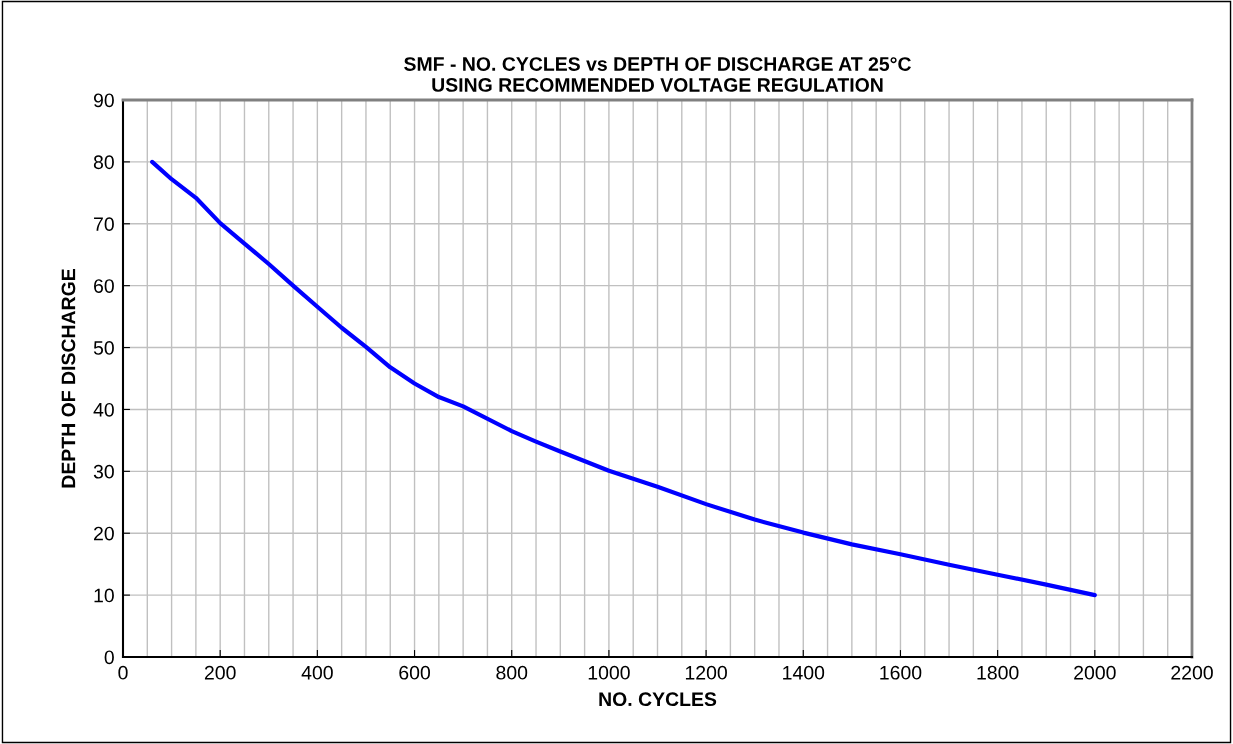  Describe the element at coordinates (220, 672) in the screenshot. I see `x-tick-label: 200` at that location.